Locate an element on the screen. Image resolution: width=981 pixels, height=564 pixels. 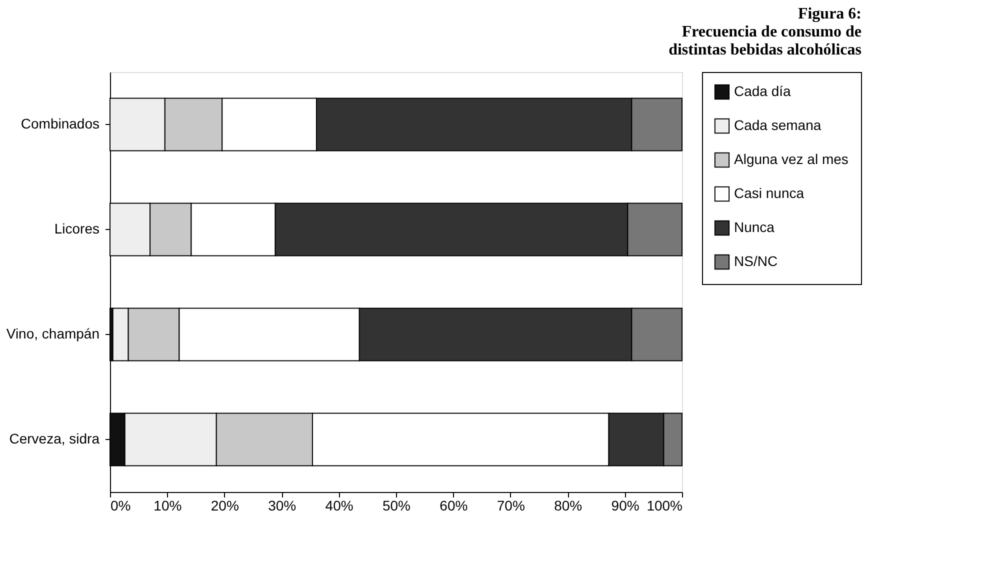
legend-label: Cada semana is located at coordinates (778, 125).